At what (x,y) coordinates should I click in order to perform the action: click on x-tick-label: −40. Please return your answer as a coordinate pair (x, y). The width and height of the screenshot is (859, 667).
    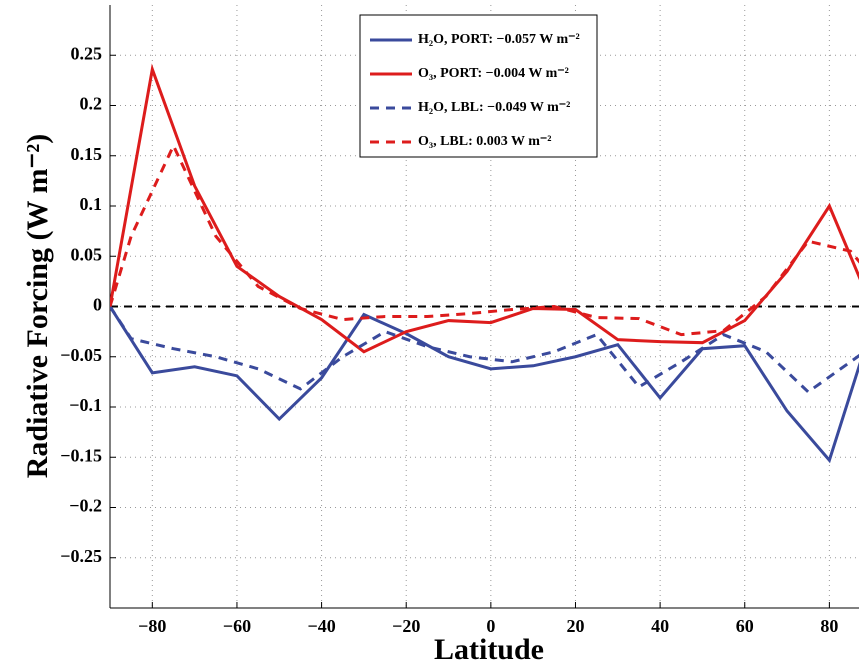
    Looking at the image, I should click on (321, 626).